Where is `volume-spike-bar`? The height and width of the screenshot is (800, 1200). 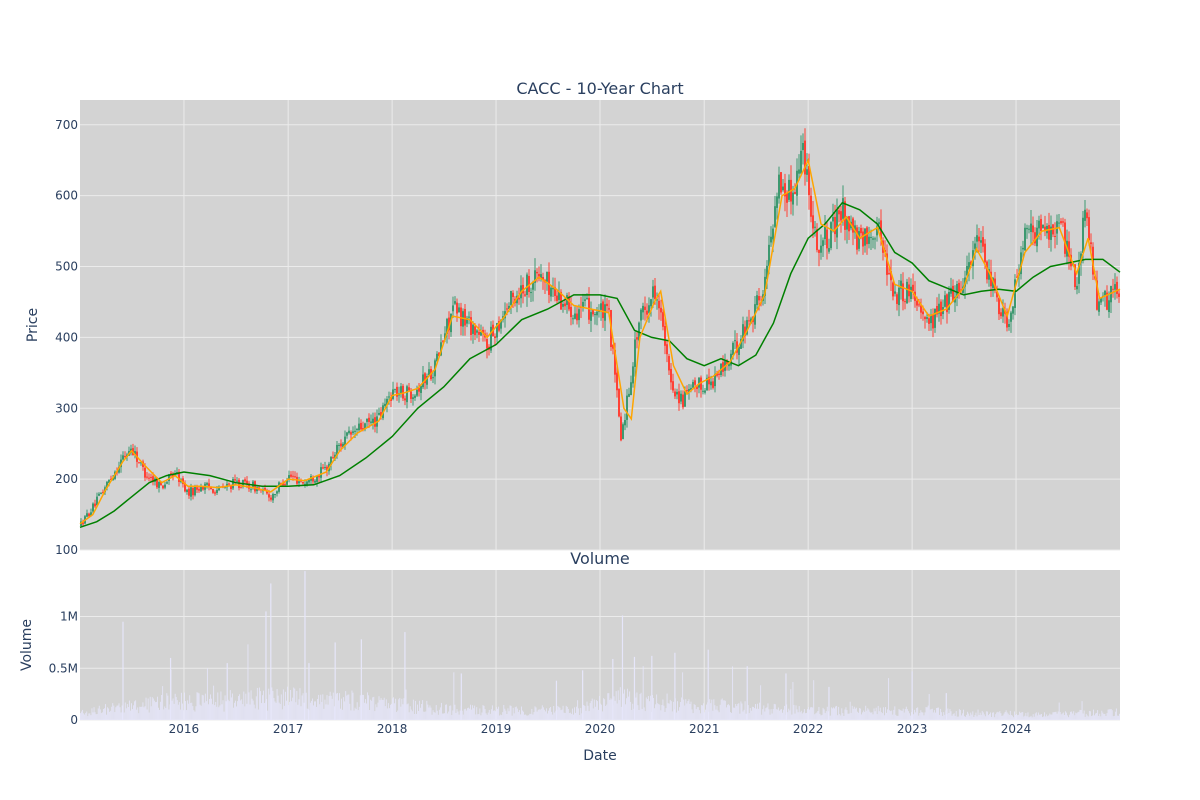
volume-spike-bar is located at coordinates (405, 676).